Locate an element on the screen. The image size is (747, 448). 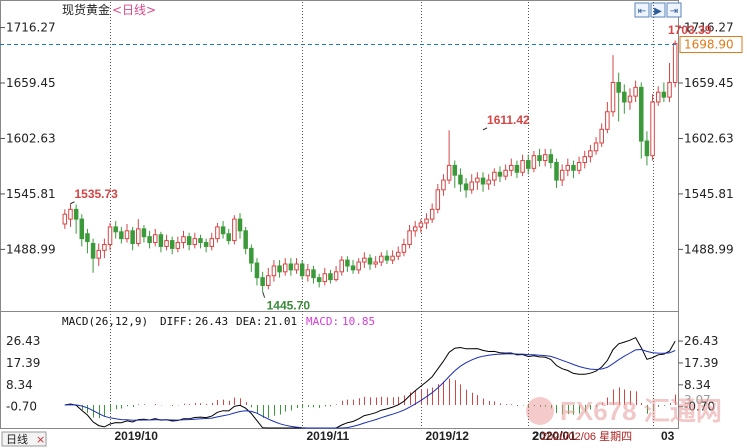
watermark-brand: FX678 汇通网 is located at coordinates (641, 411).